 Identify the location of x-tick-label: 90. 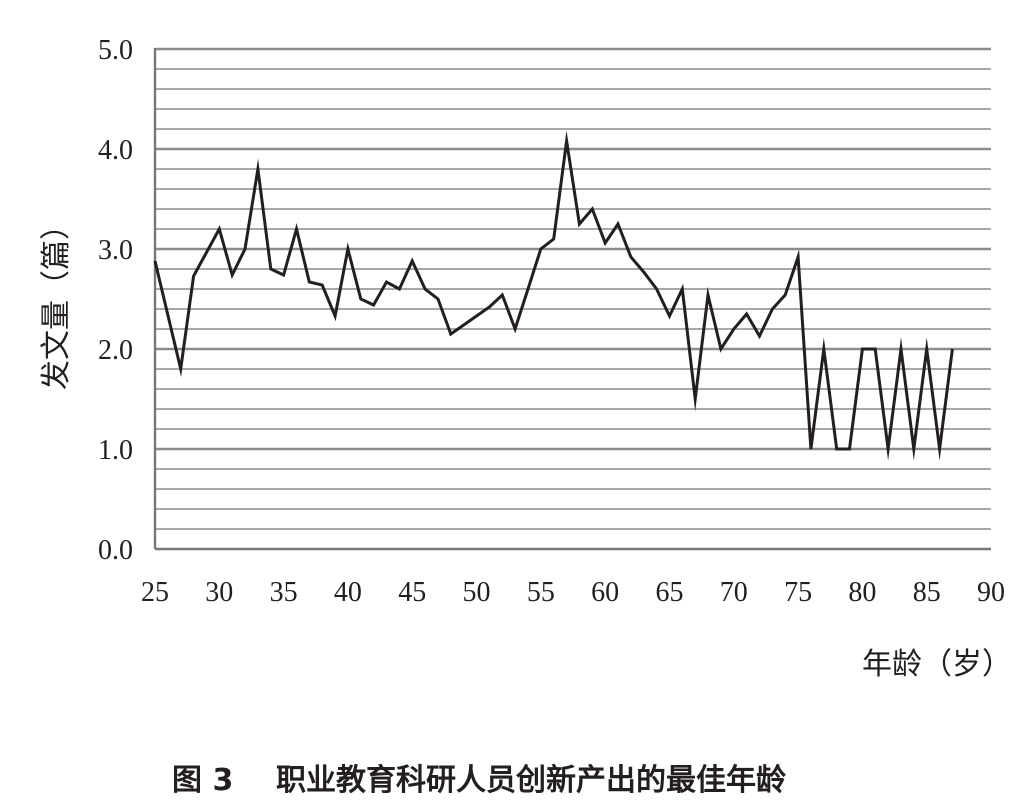
(991, 592).